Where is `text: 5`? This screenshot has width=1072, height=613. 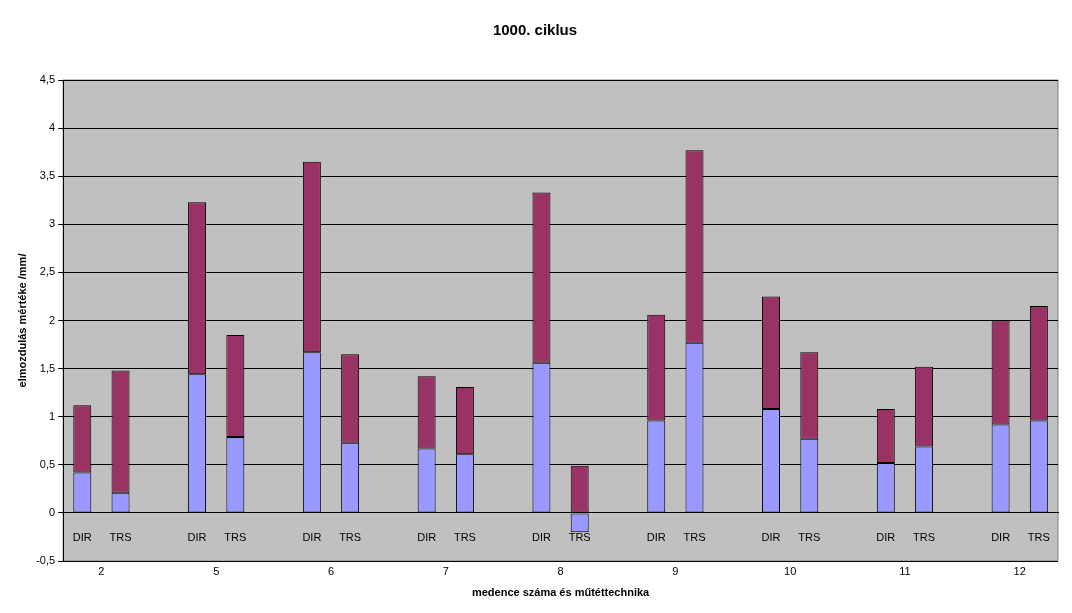
text: 5 is located at coordinates (216, 570).